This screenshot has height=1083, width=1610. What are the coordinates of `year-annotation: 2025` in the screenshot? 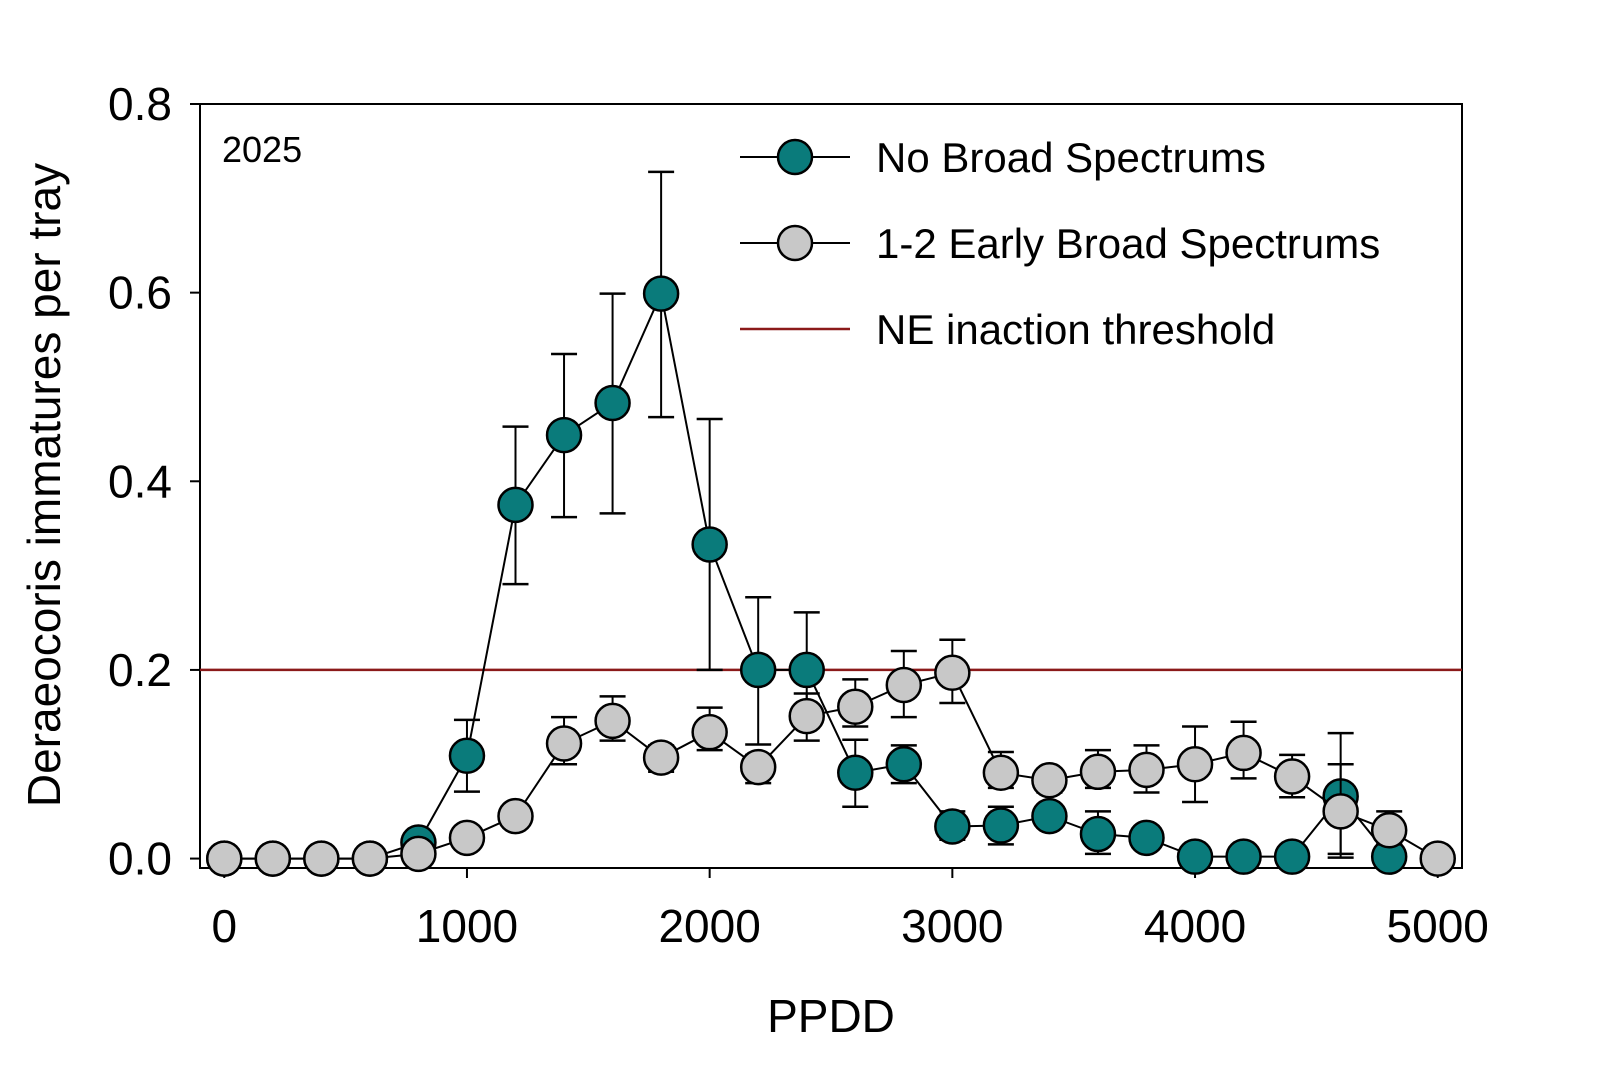 It's located at (262, 149).